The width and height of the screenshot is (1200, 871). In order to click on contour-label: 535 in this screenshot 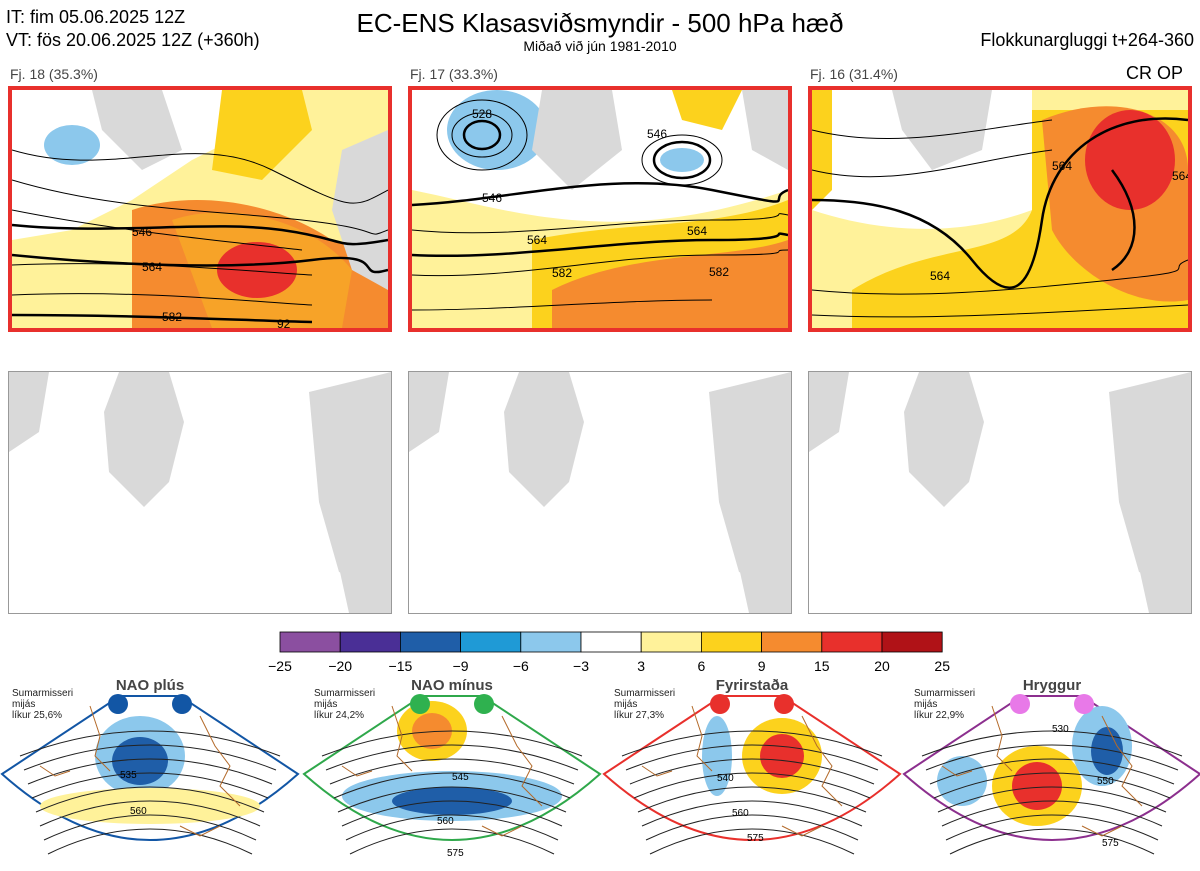, I will do `click(128, 775)`.